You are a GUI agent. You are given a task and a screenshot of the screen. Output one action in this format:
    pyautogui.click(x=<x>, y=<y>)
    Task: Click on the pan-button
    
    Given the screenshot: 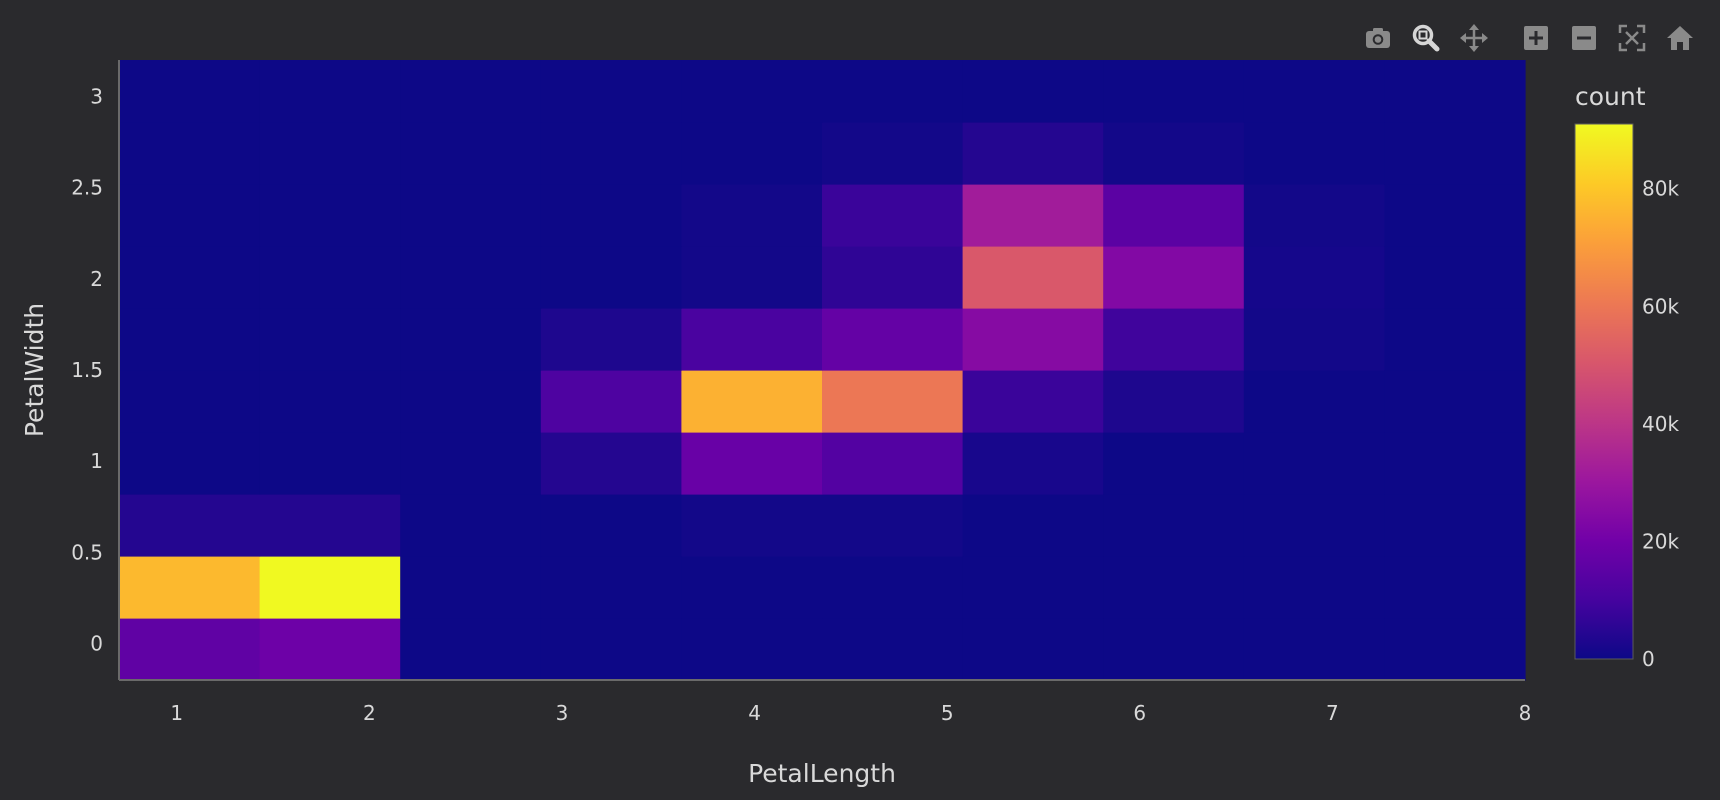 What is the action you would take?
    pyautogui.click(x=1474, y=38)
    